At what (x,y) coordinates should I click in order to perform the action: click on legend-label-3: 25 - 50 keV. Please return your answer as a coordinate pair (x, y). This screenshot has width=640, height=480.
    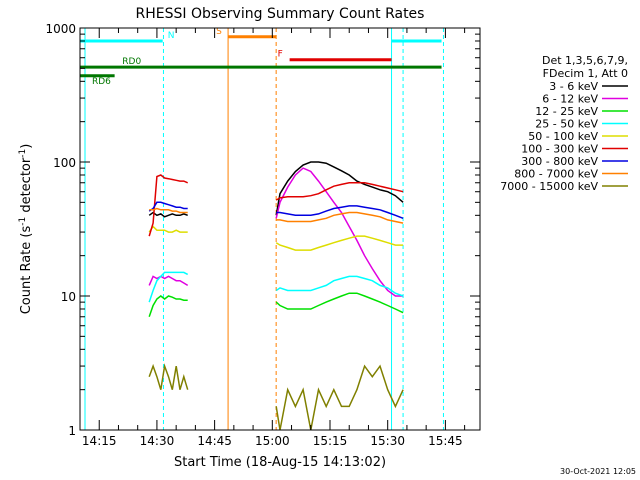
    Looking at the image, I should click on (566, 124).